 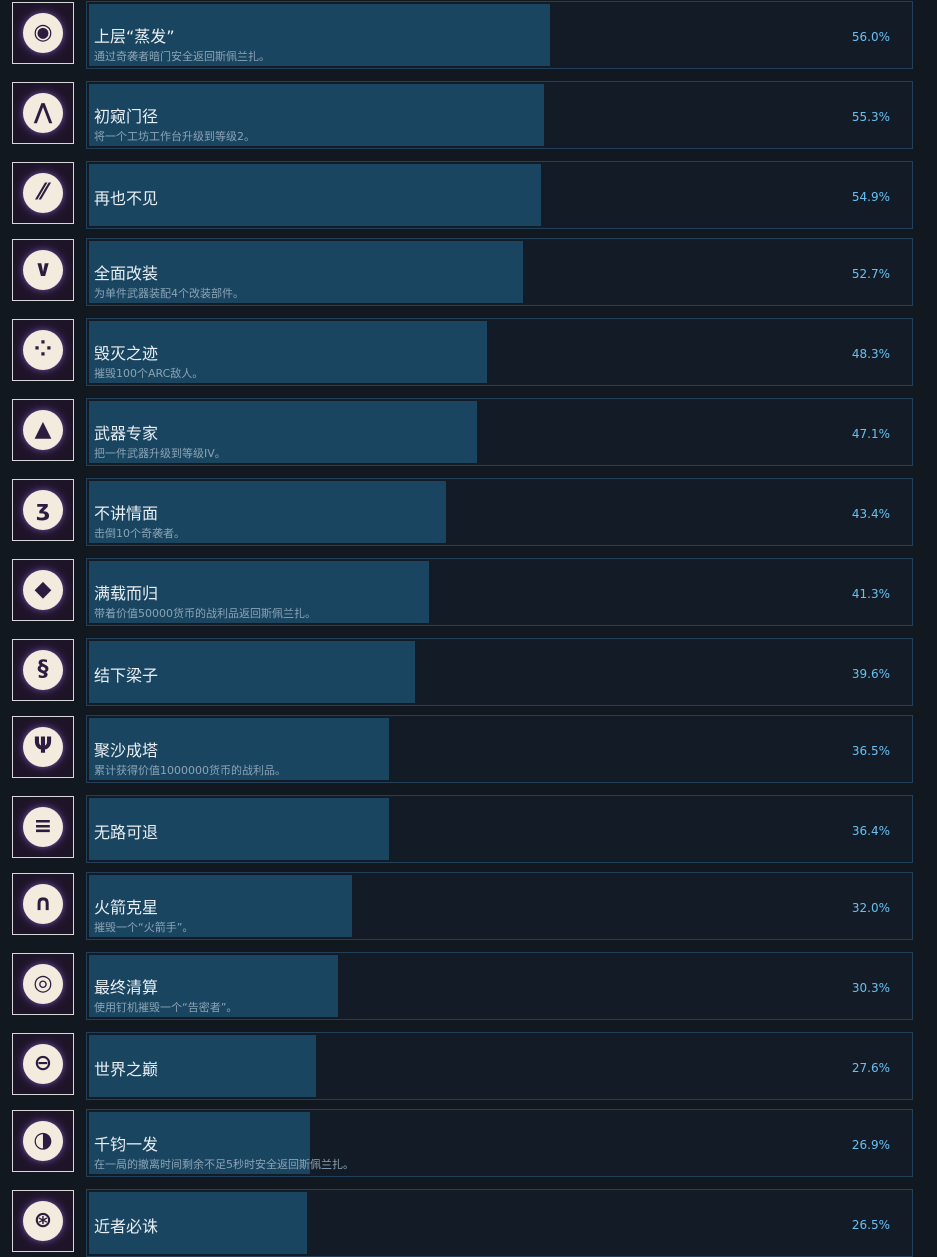 I want to click on unlock-percent: 52.7%, so click(x=870, y=274).